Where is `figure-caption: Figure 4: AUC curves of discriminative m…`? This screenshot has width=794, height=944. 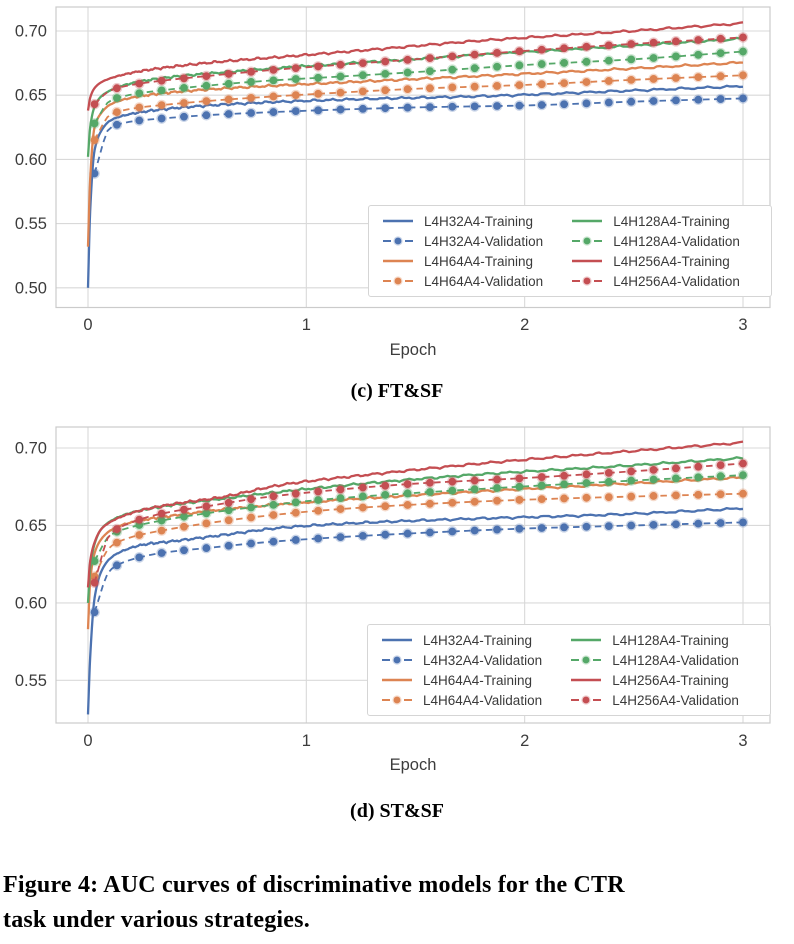
figure-caption: Figure 4: AUC curves of discriminative m… is located at coordinates (397, 903).